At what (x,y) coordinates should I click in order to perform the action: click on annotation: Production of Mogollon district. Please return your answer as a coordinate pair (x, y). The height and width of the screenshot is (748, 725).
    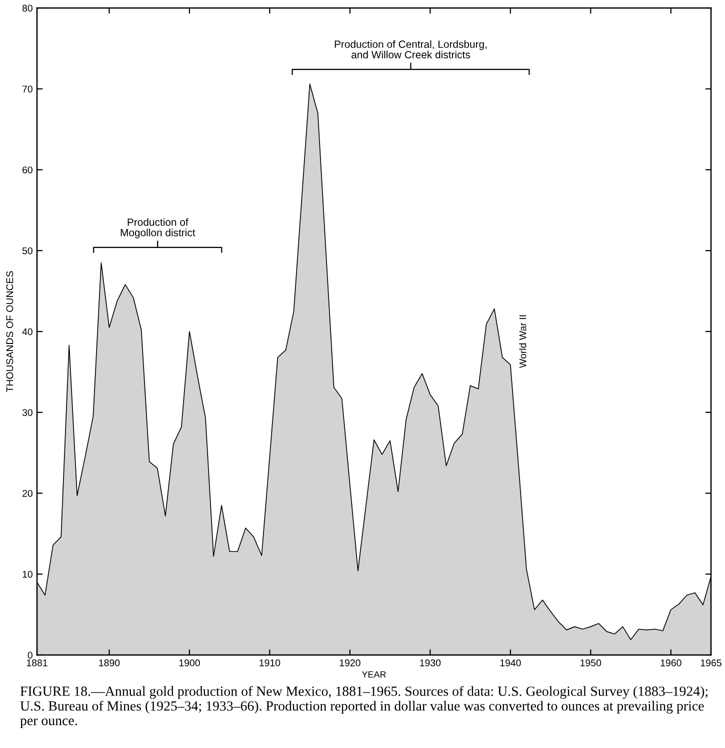
    Looking at the image, I should click on (158, 228).